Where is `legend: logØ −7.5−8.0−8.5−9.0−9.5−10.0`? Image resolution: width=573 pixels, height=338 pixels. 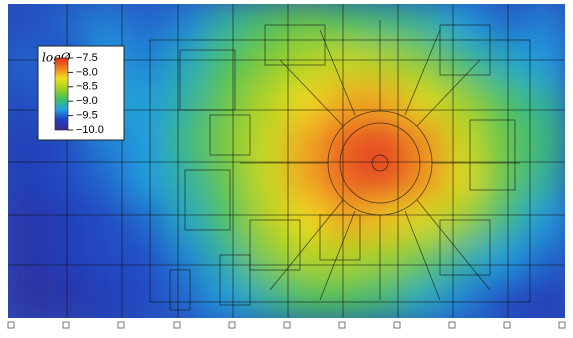
legend: logØ −7.5−8.0−8.5−9.0−9.5−10.0 is located at coordinates (81, 93).